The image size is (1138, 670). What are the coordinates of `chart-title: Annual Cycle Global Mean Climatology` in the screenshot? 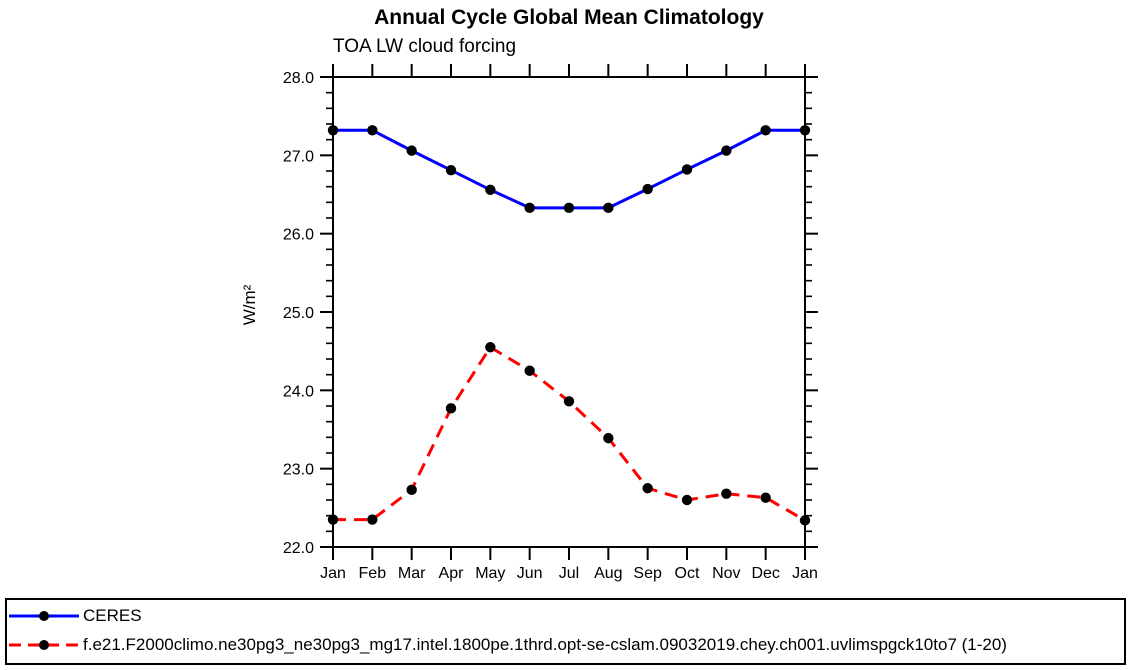 It's located at (569, 17).